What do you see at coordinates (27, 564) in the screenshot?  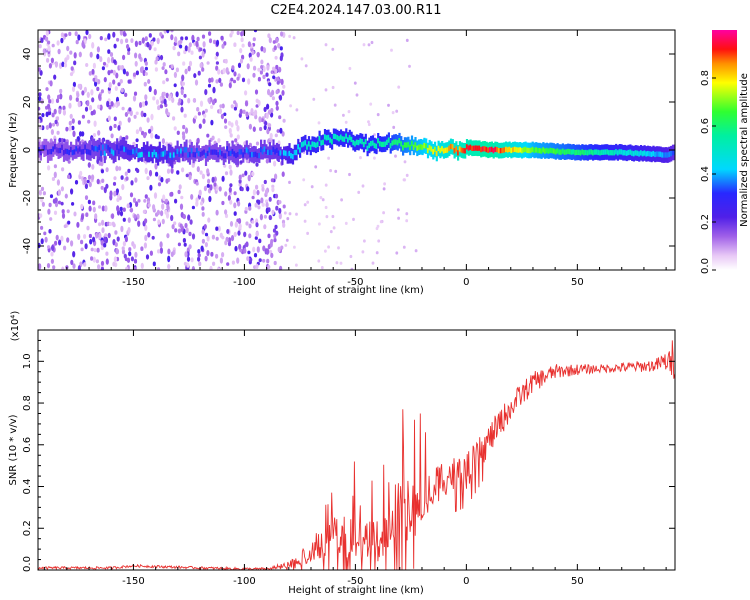 I see `snr-y-tick-label: 0.0` at bounding box center [27, 564].